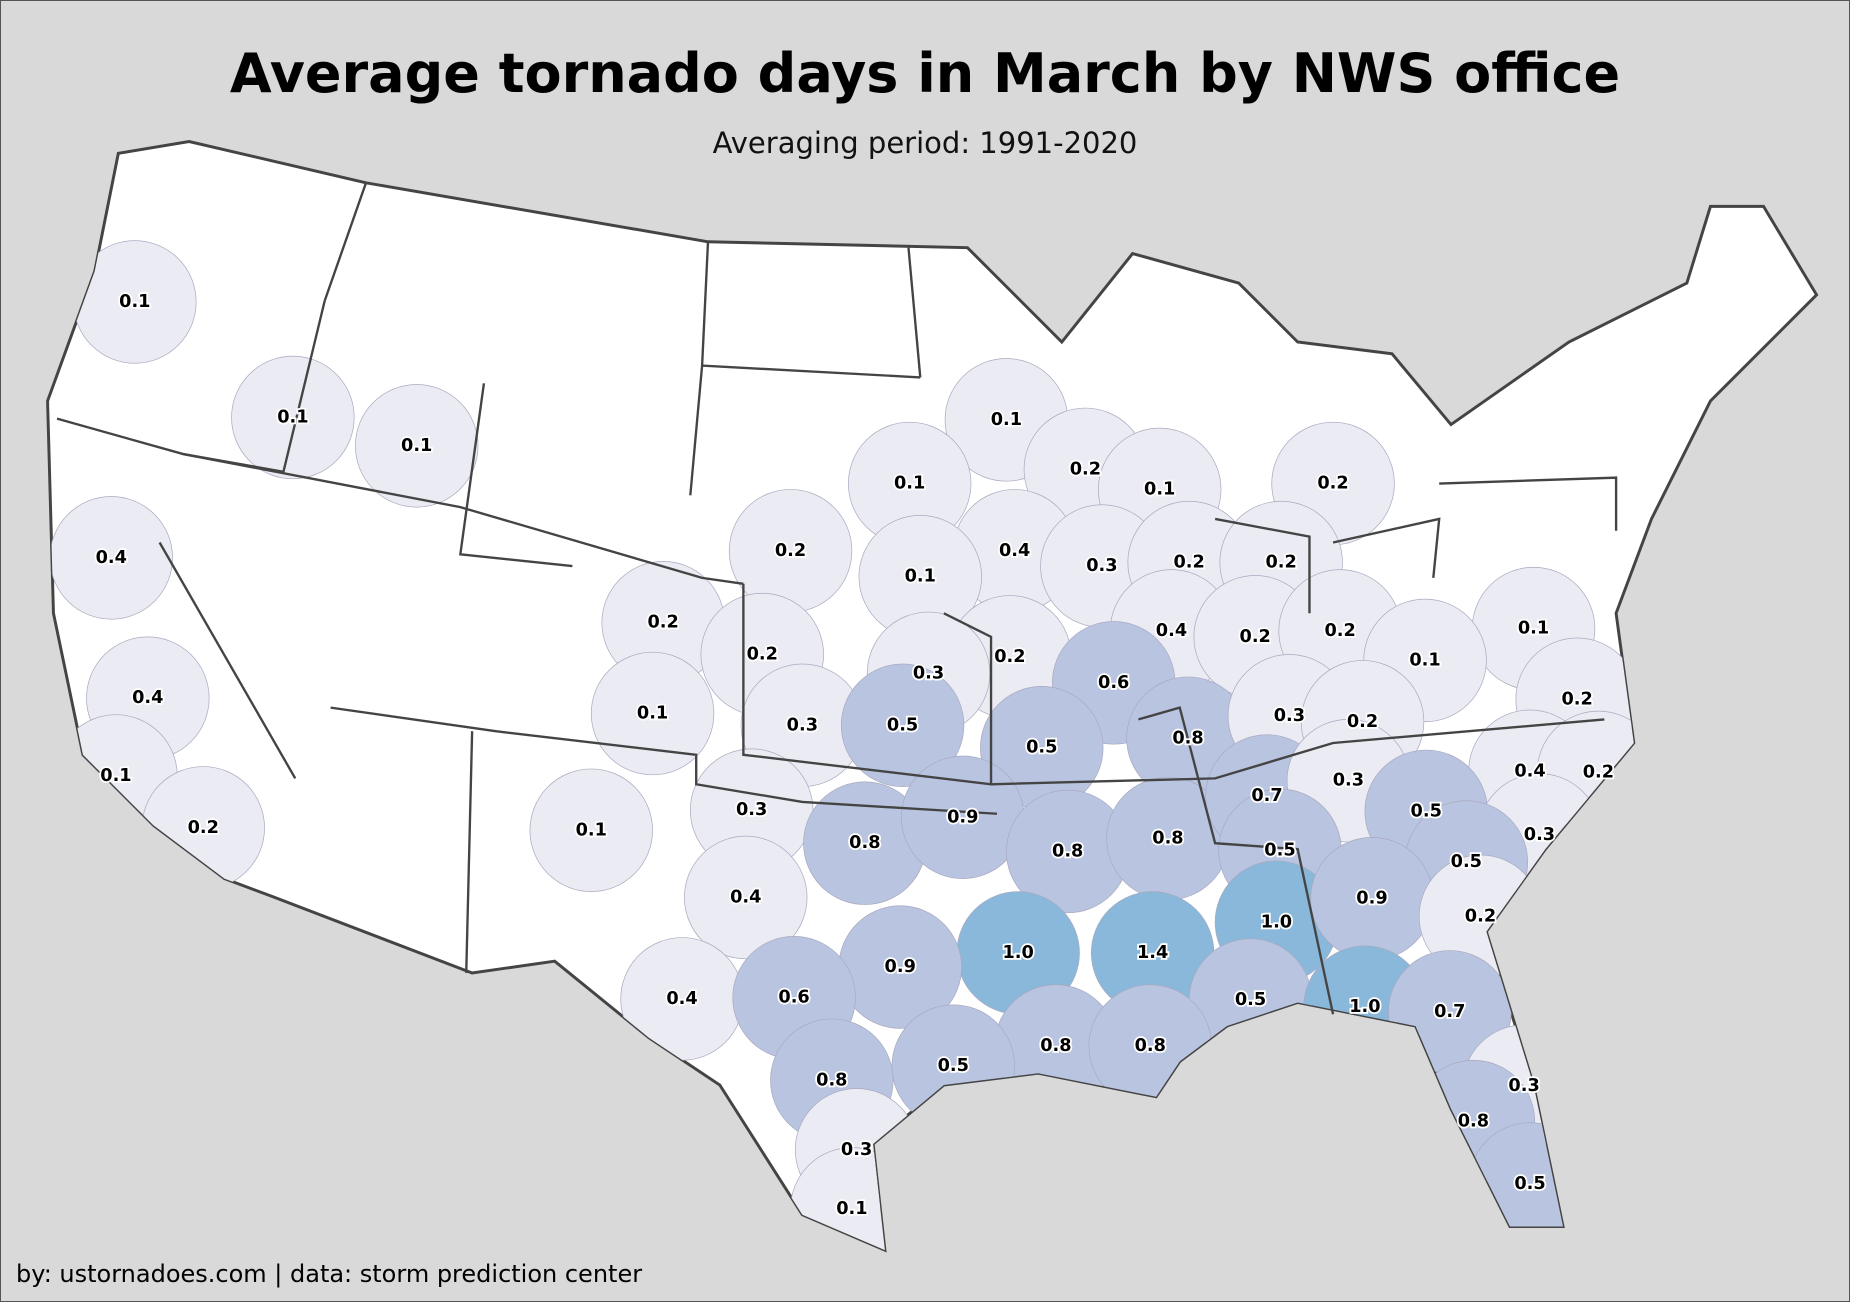  What do you see at coordinates (925, 143) in the screenshot?
I see `map-subtitle: Averaging period: 1991-2020` at bounding box center [925, 143].